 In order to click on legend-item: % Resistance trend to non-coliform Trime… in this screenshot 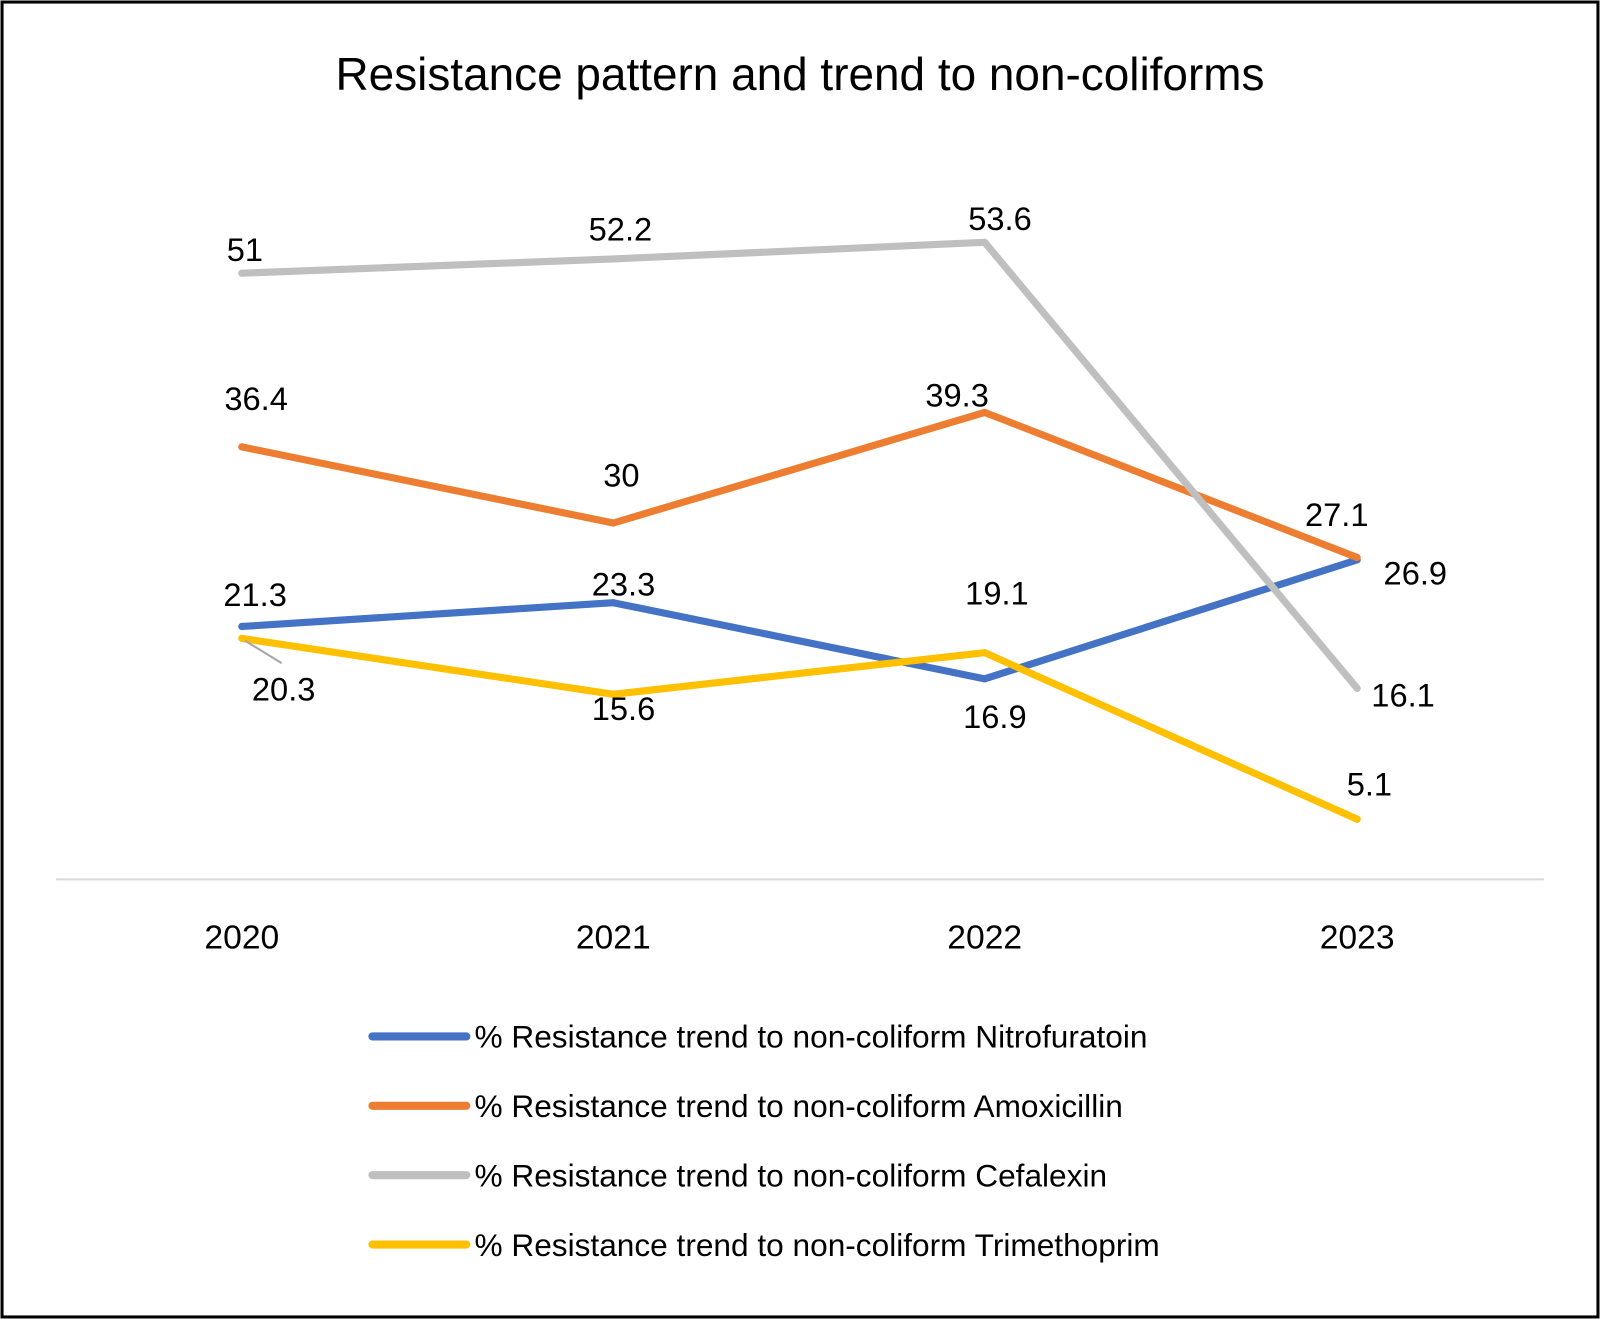, I will do `click(764, 1245)`.